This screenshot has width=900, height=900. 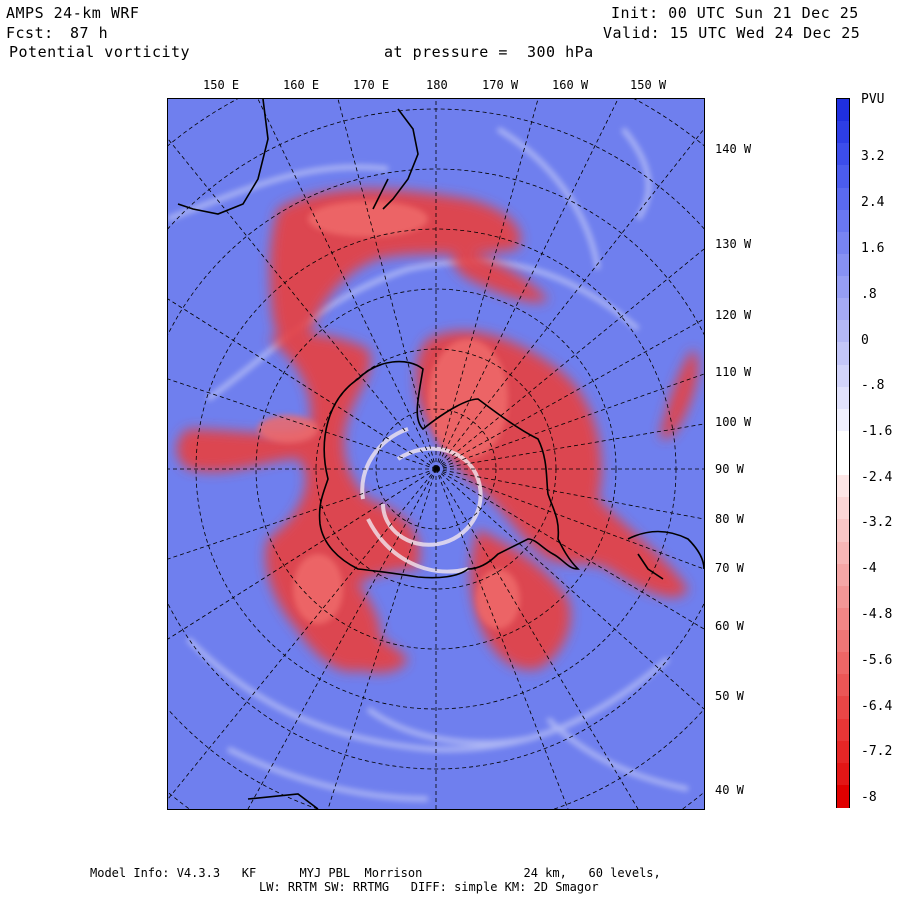 I want to click on colorbar-tick-label: 1.6, so click(x=873, y=248).